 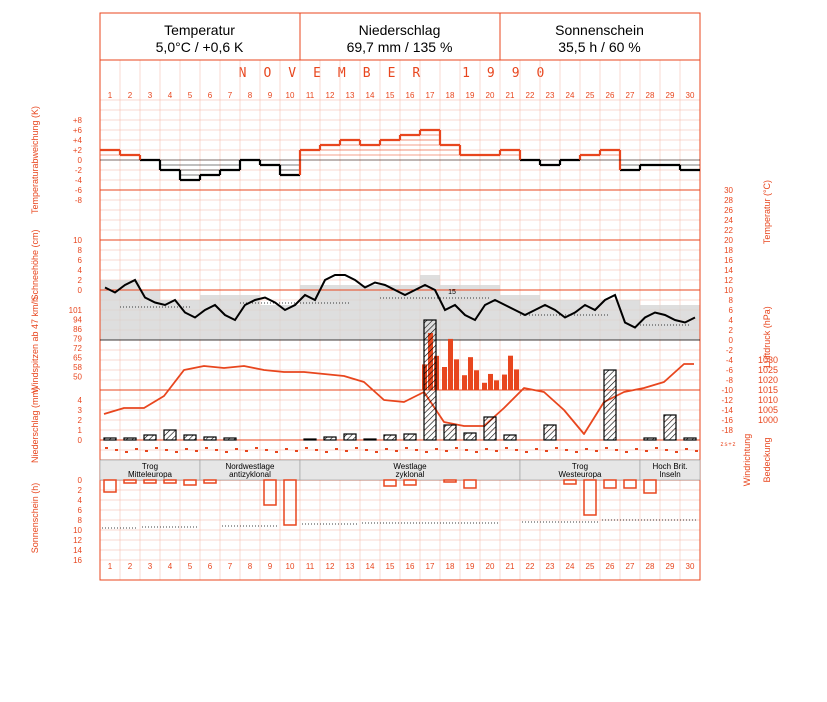 What do you see at coordinates (728, 240) in the screenshot?
I see `temperature-tick: 20` at bounding box center [728, 240].